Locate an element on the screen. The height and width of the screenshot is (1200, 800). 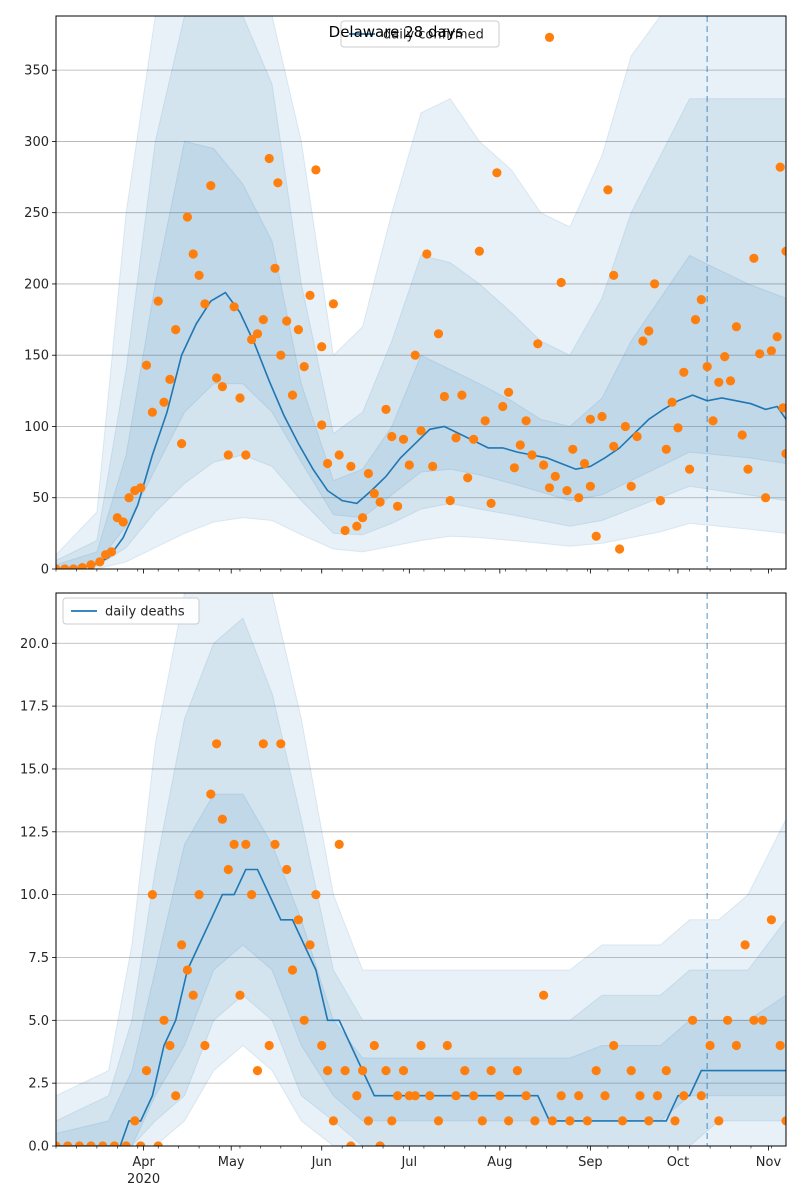
y-tick-label: 300 is located at coordinates (36, 142).